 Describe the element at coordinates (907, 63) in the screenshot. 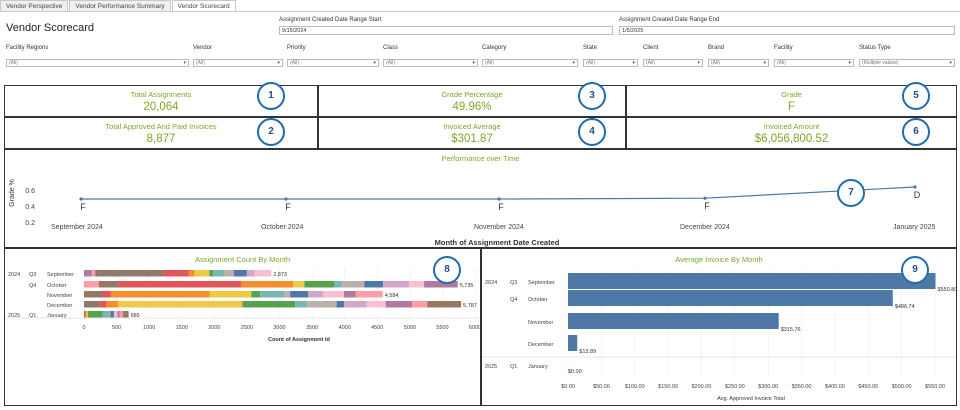

I see `filter-select-status-type: (Multiple values) ▾` at that location.